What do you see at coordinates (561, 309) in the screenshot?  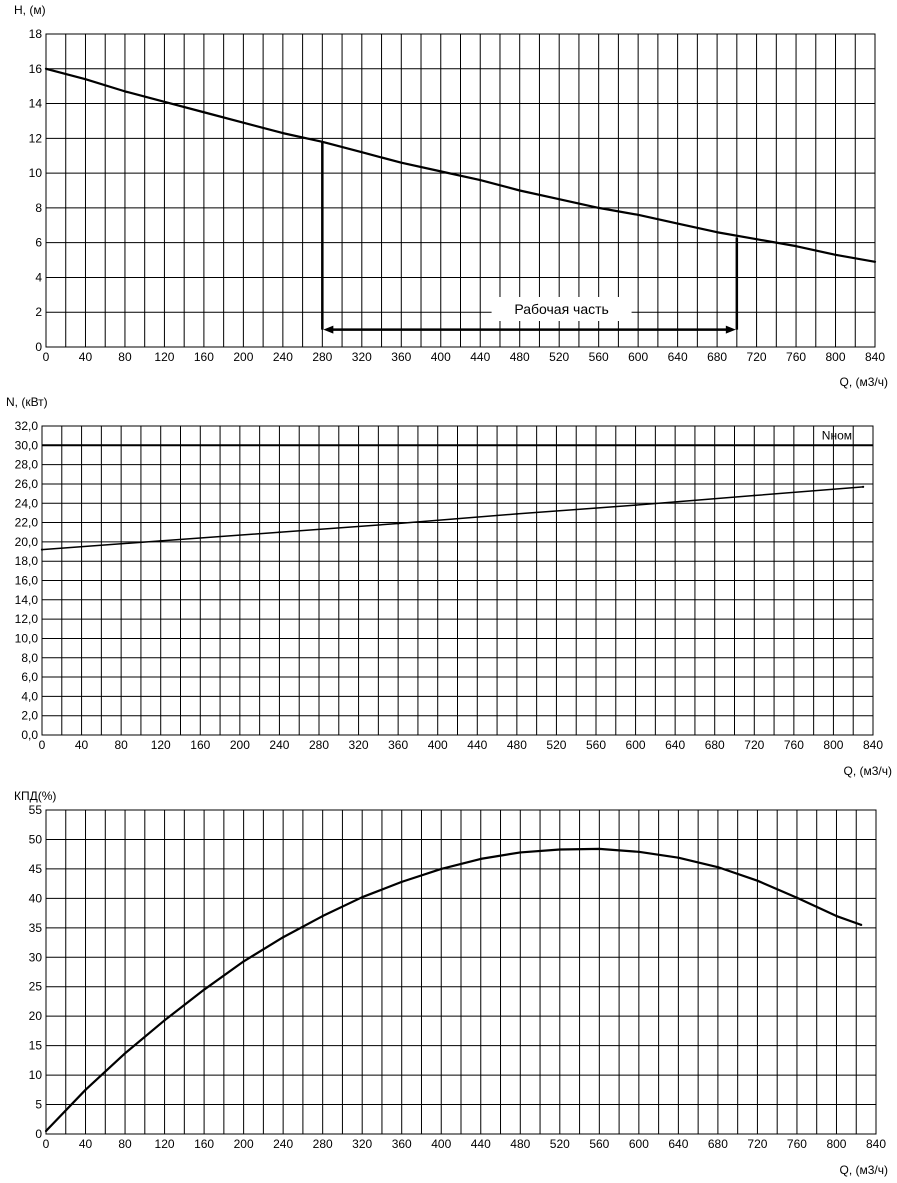 I see `working-range-label-bg` at bounding box center [561, 309].